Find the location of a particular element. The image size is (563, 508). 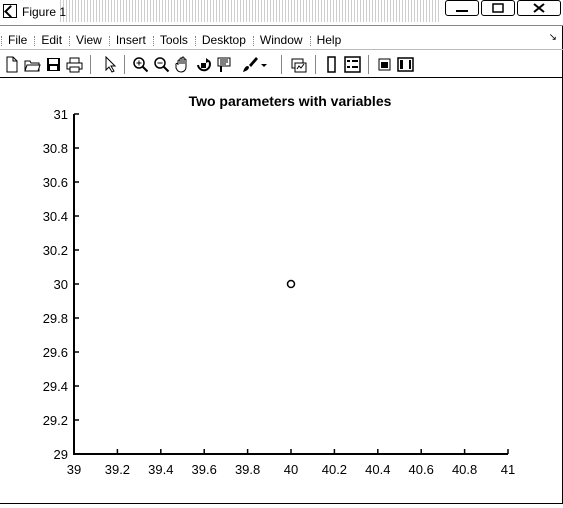

window-controls is located at coordinates (503, 10).